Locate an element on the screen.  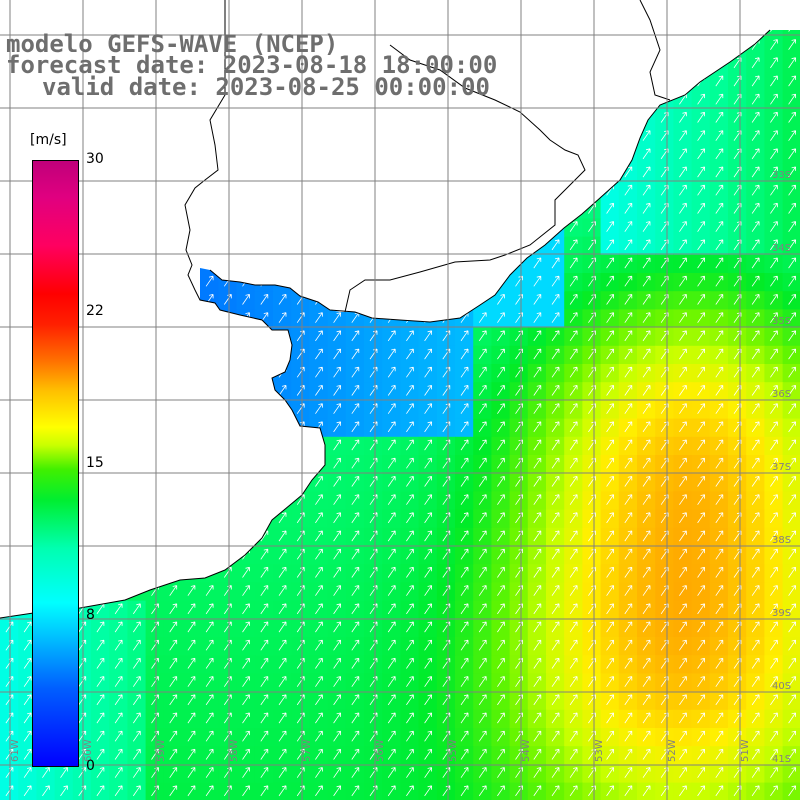
border-path is located at coordinates (655, 50).